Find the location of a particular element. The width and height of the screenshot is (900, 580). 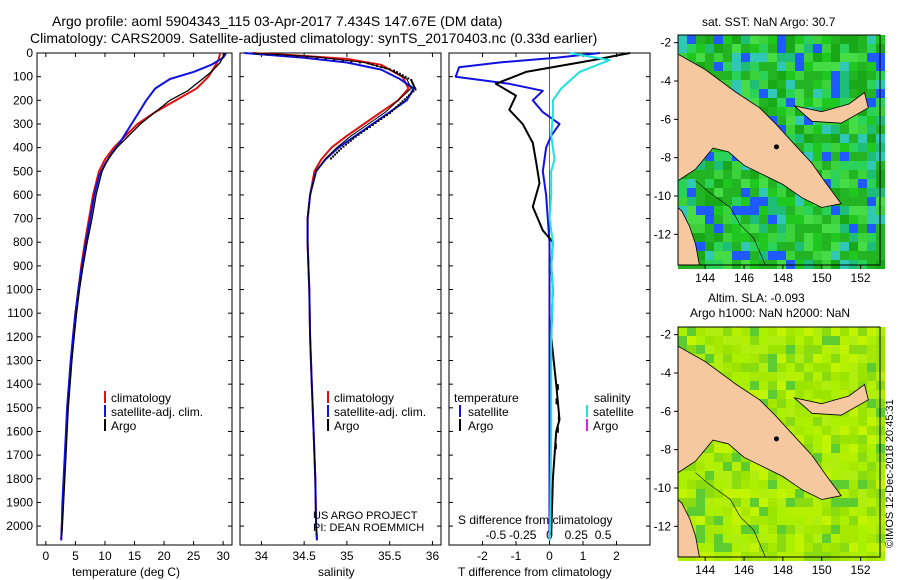

map-lon-tick-label: 148 is located at coordinates (783, 570).